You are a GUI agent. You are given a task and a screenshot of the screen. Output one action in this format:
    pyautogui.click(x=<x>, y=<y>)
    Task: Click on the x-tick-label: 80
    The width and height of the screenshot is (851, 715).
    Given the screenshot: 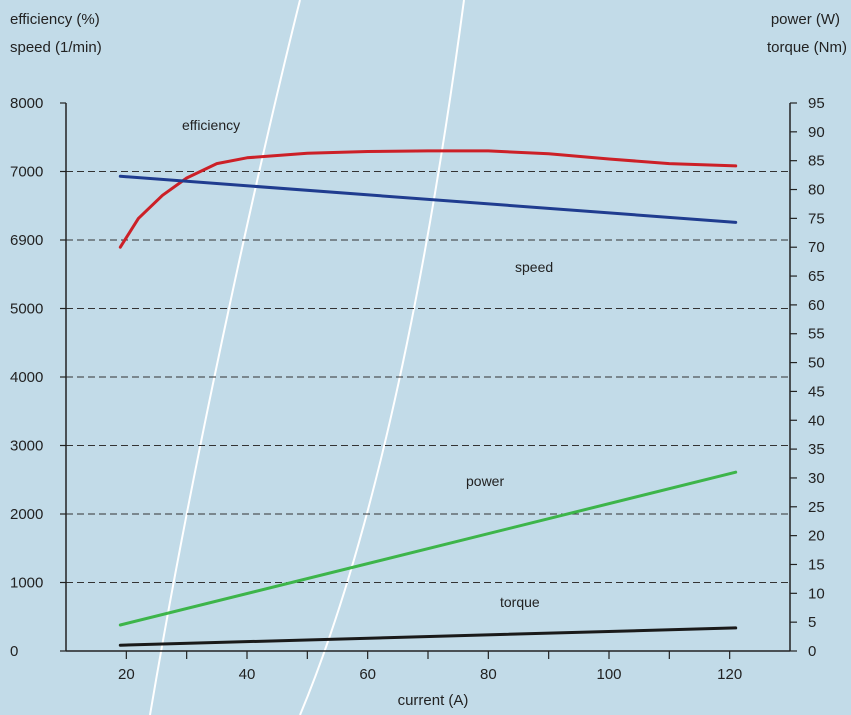 What is the action you would take?
    pyautogui.click(x=488, y=674)
    